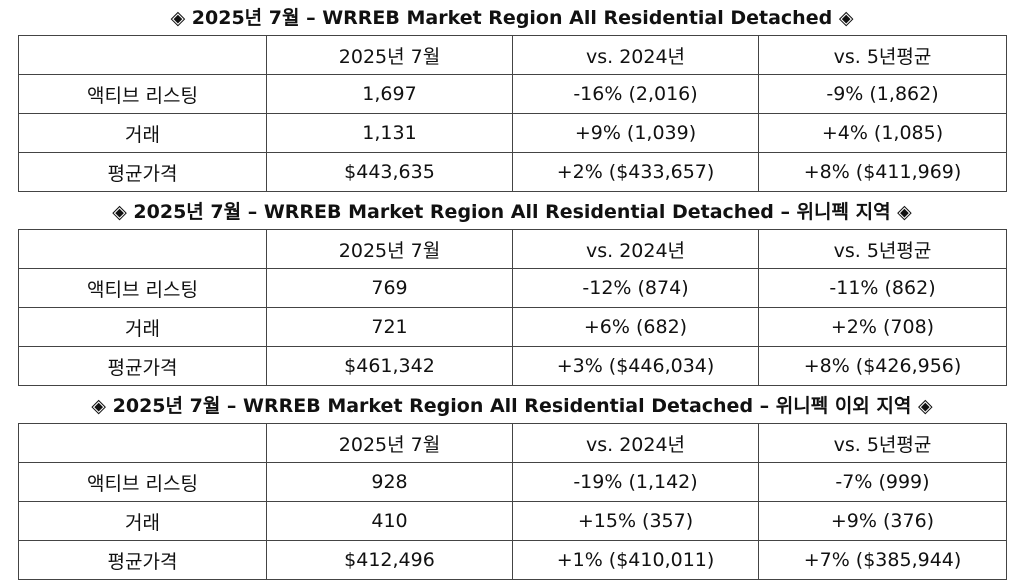 The width and height of the screenshot is (1024, 585). Describe the element at coordinates (389, 482) in the screenshot. I see `table-cell: 928` at that location.